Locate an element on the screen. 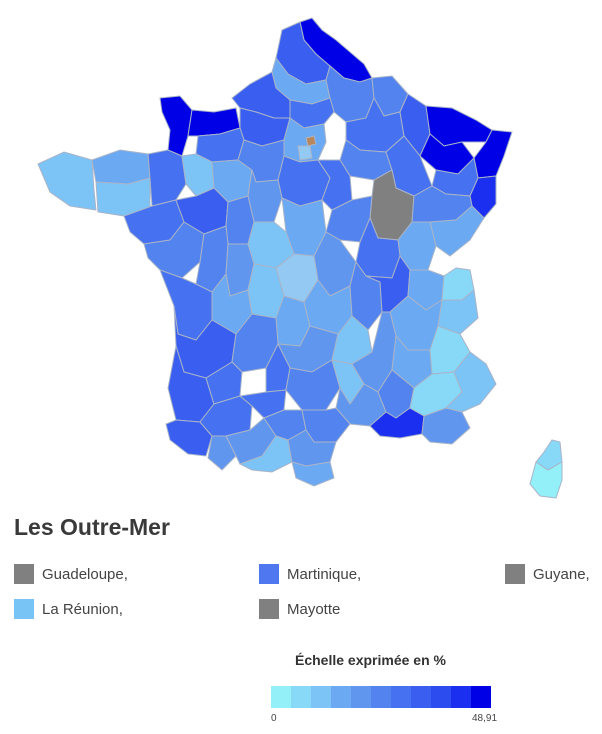 Image resolution: width=602 pixels, height=734 pixels. legend-item-mayotte: Mayotte is located at coordinates (299, 609).